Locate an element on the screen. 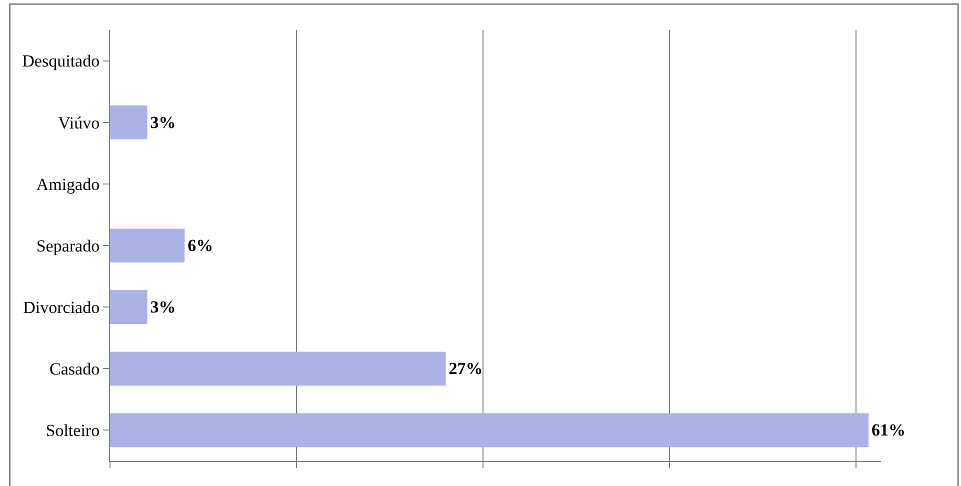  data-label: 6% is located at coordinates (201, 245).